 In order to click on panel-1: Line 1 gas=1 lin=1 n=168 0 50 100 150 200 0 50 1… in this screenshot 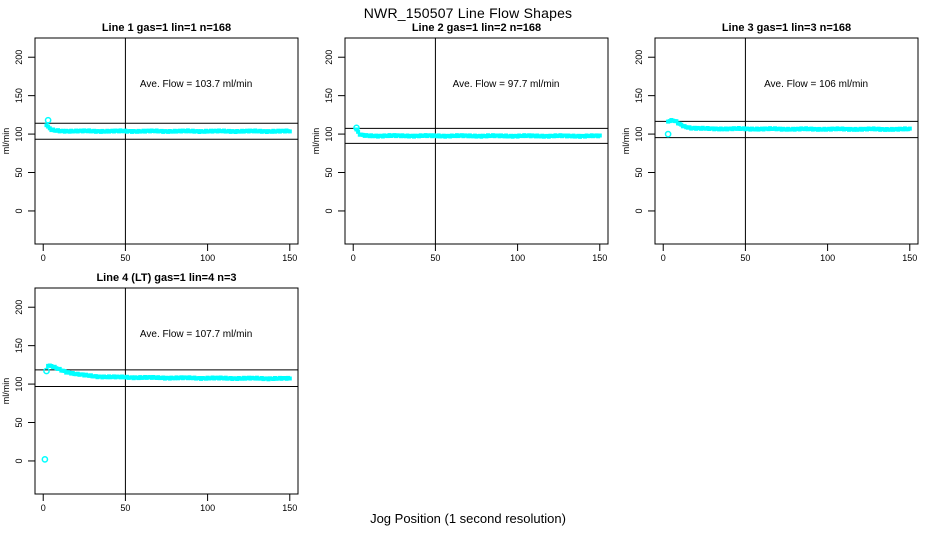, I will do `click(150, 142)`.